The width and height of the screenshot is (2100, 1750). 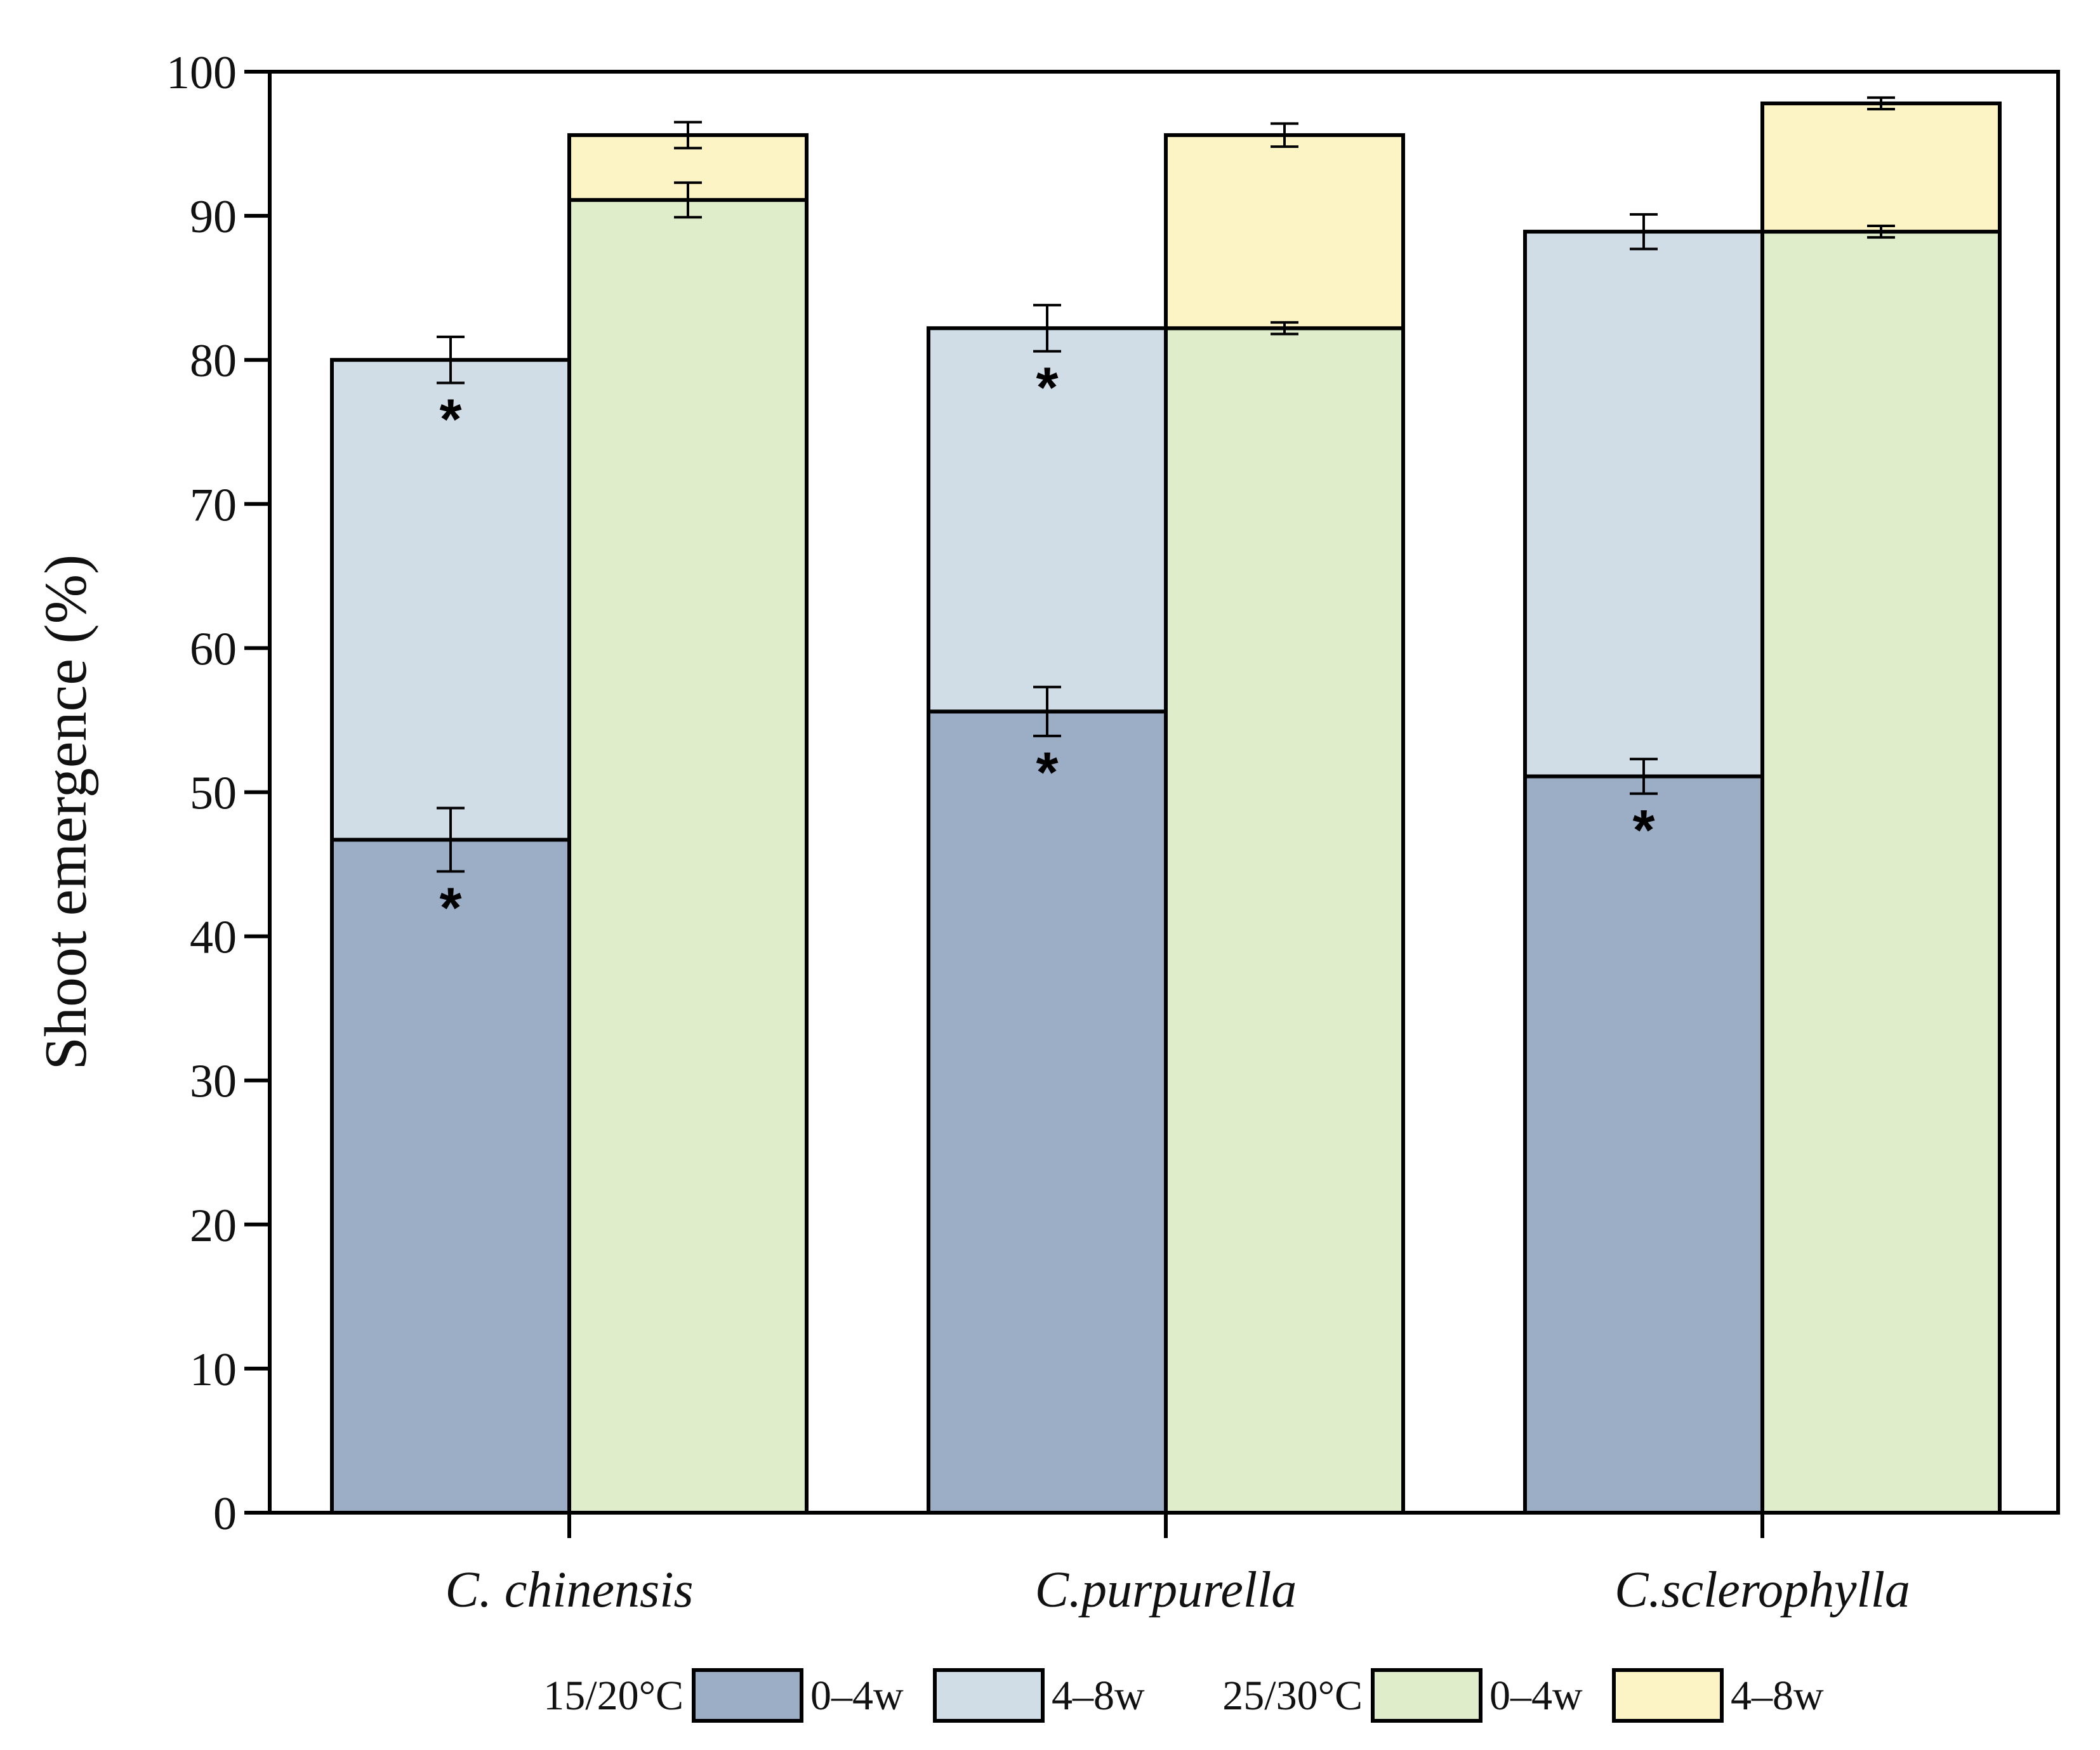 I want to click on y-tick-label-60: 60, so click(x=213, y=649).